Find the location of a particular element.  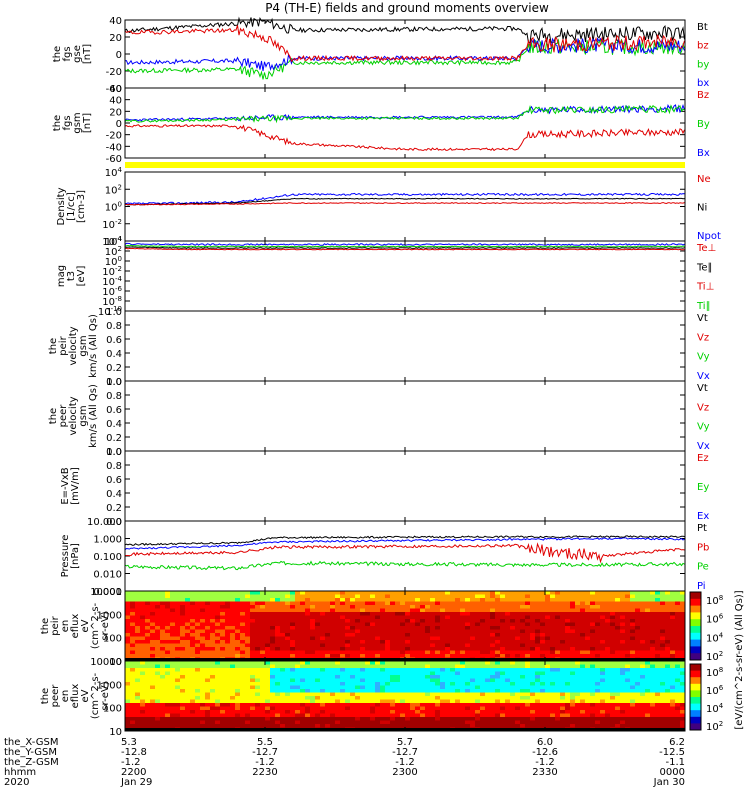

colorbar-frame is located at coordinates (695, 626).